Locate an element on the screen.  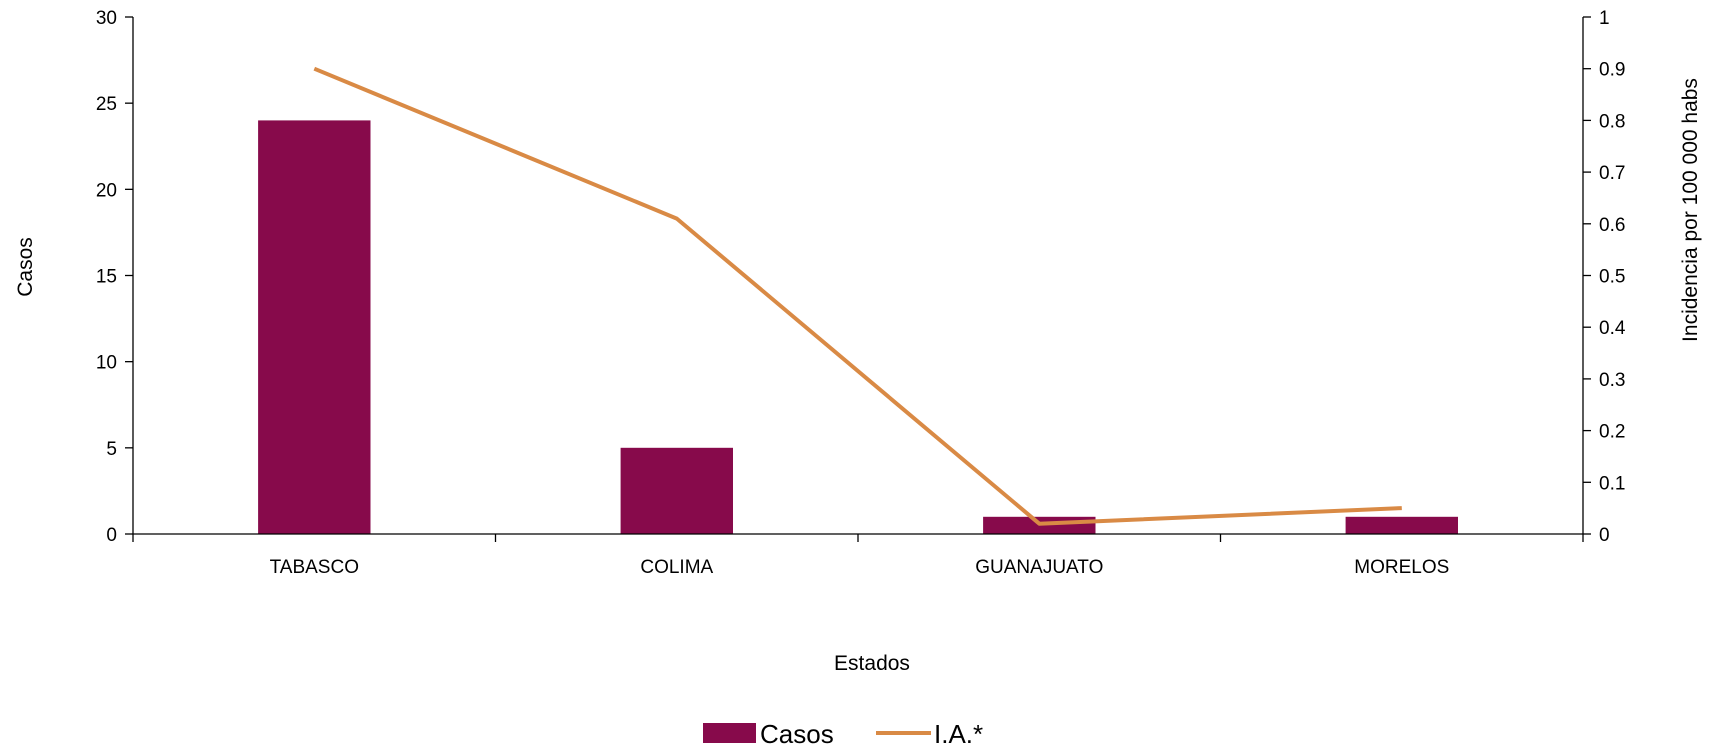
y-tick-label-right: 0.2 is located at coordinates (1612, 432).